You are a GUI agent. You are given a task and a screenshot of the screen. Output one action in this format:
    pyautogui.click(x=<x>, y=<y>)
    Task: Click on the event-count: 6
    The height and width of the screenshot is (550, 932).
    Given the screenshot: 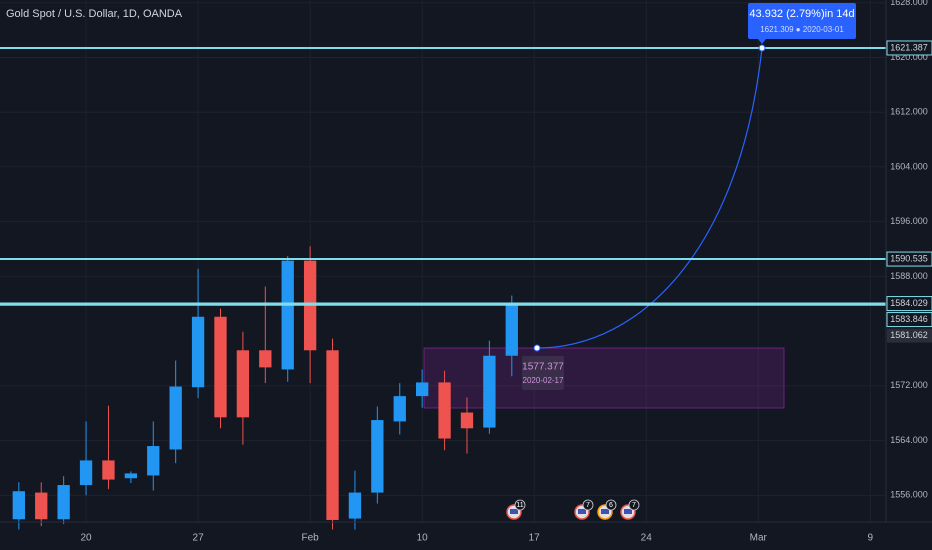 What is the action you would take?
    pyautogui.click(x=611, y=505)
    